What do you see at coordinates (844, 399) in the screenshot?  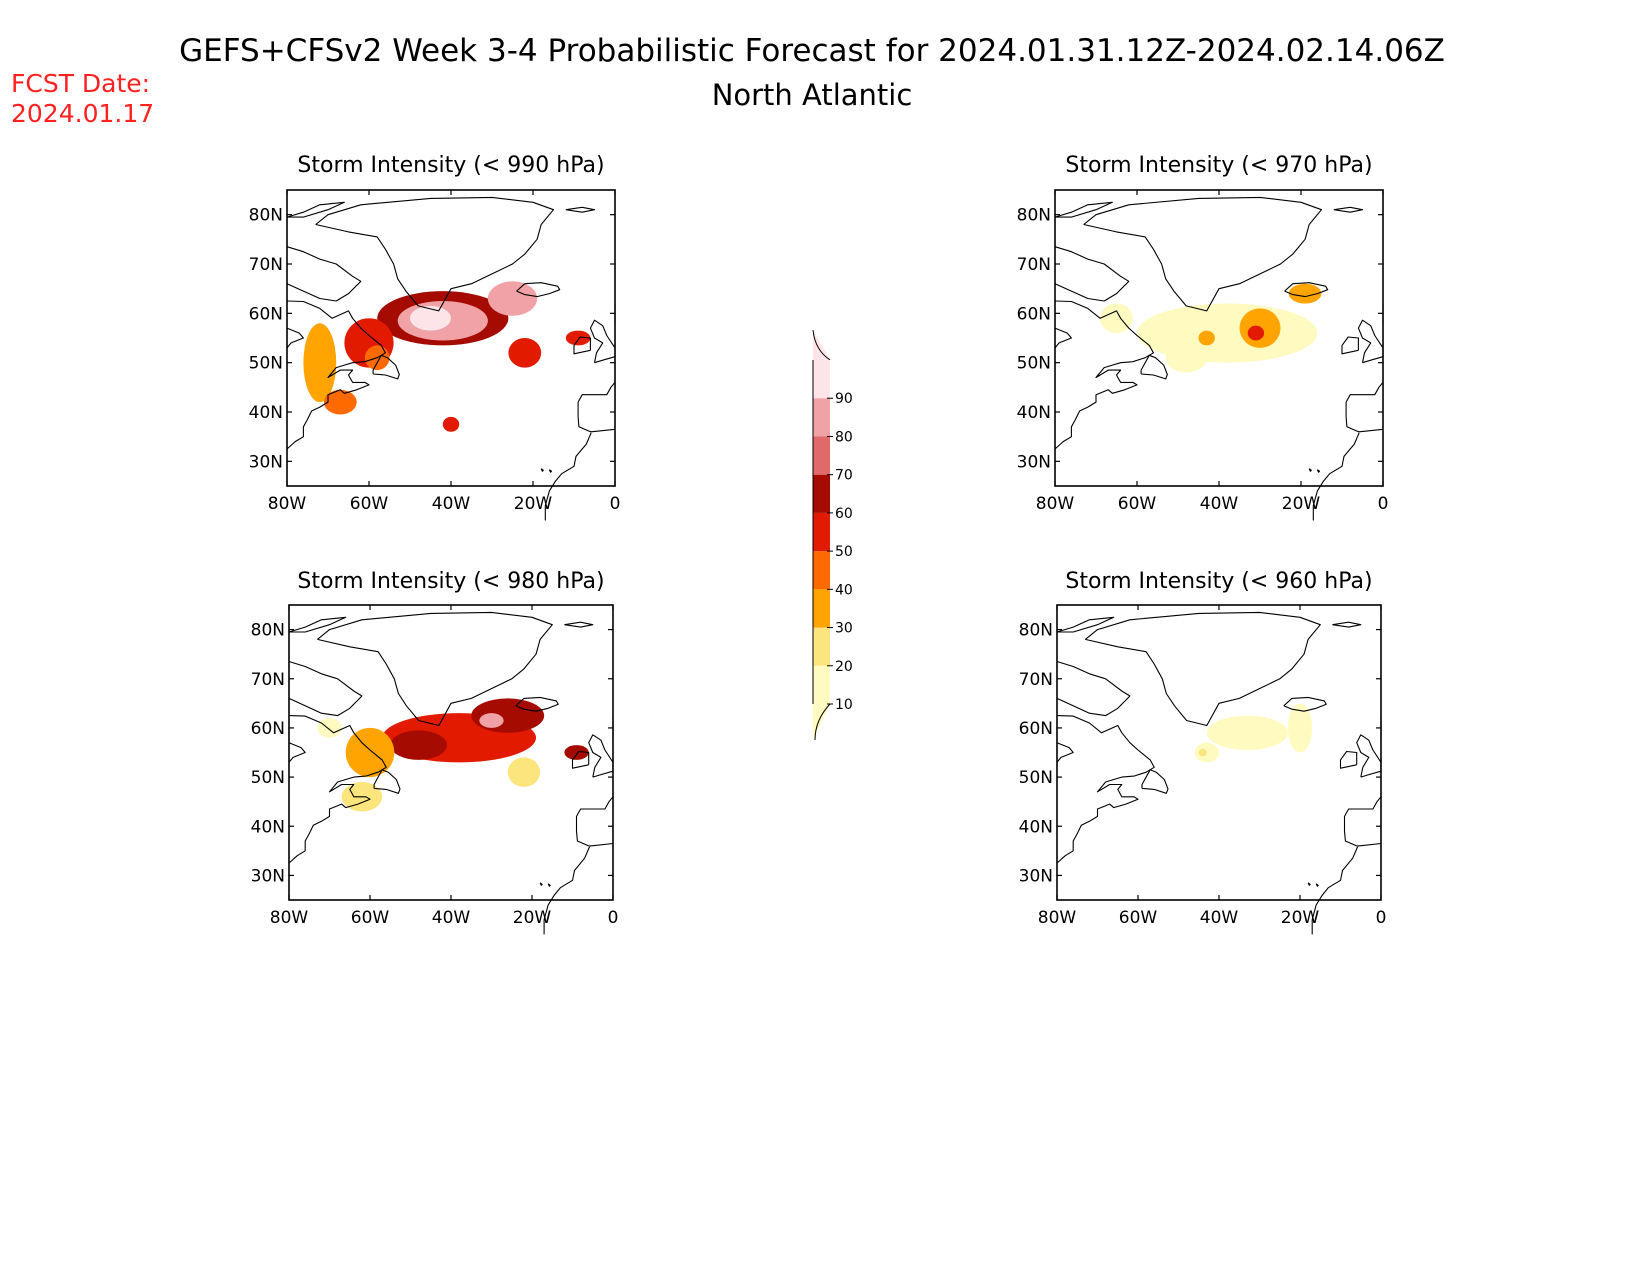 I see `colorbar-level-label: 90` at bounding box center [844, 399].